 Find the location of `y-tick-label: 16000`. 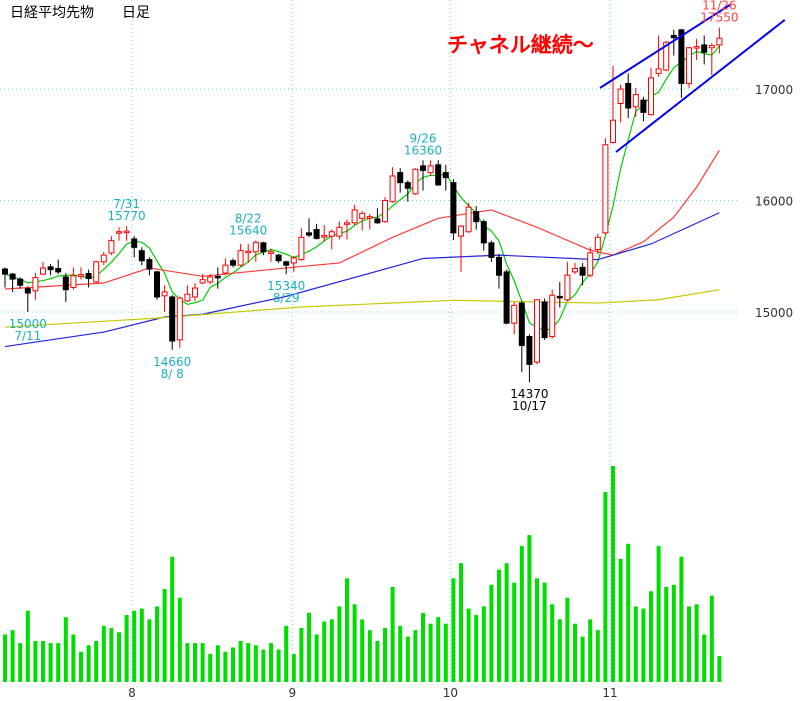

y-tick-label: 16000 is located at coordinates (774, 202).